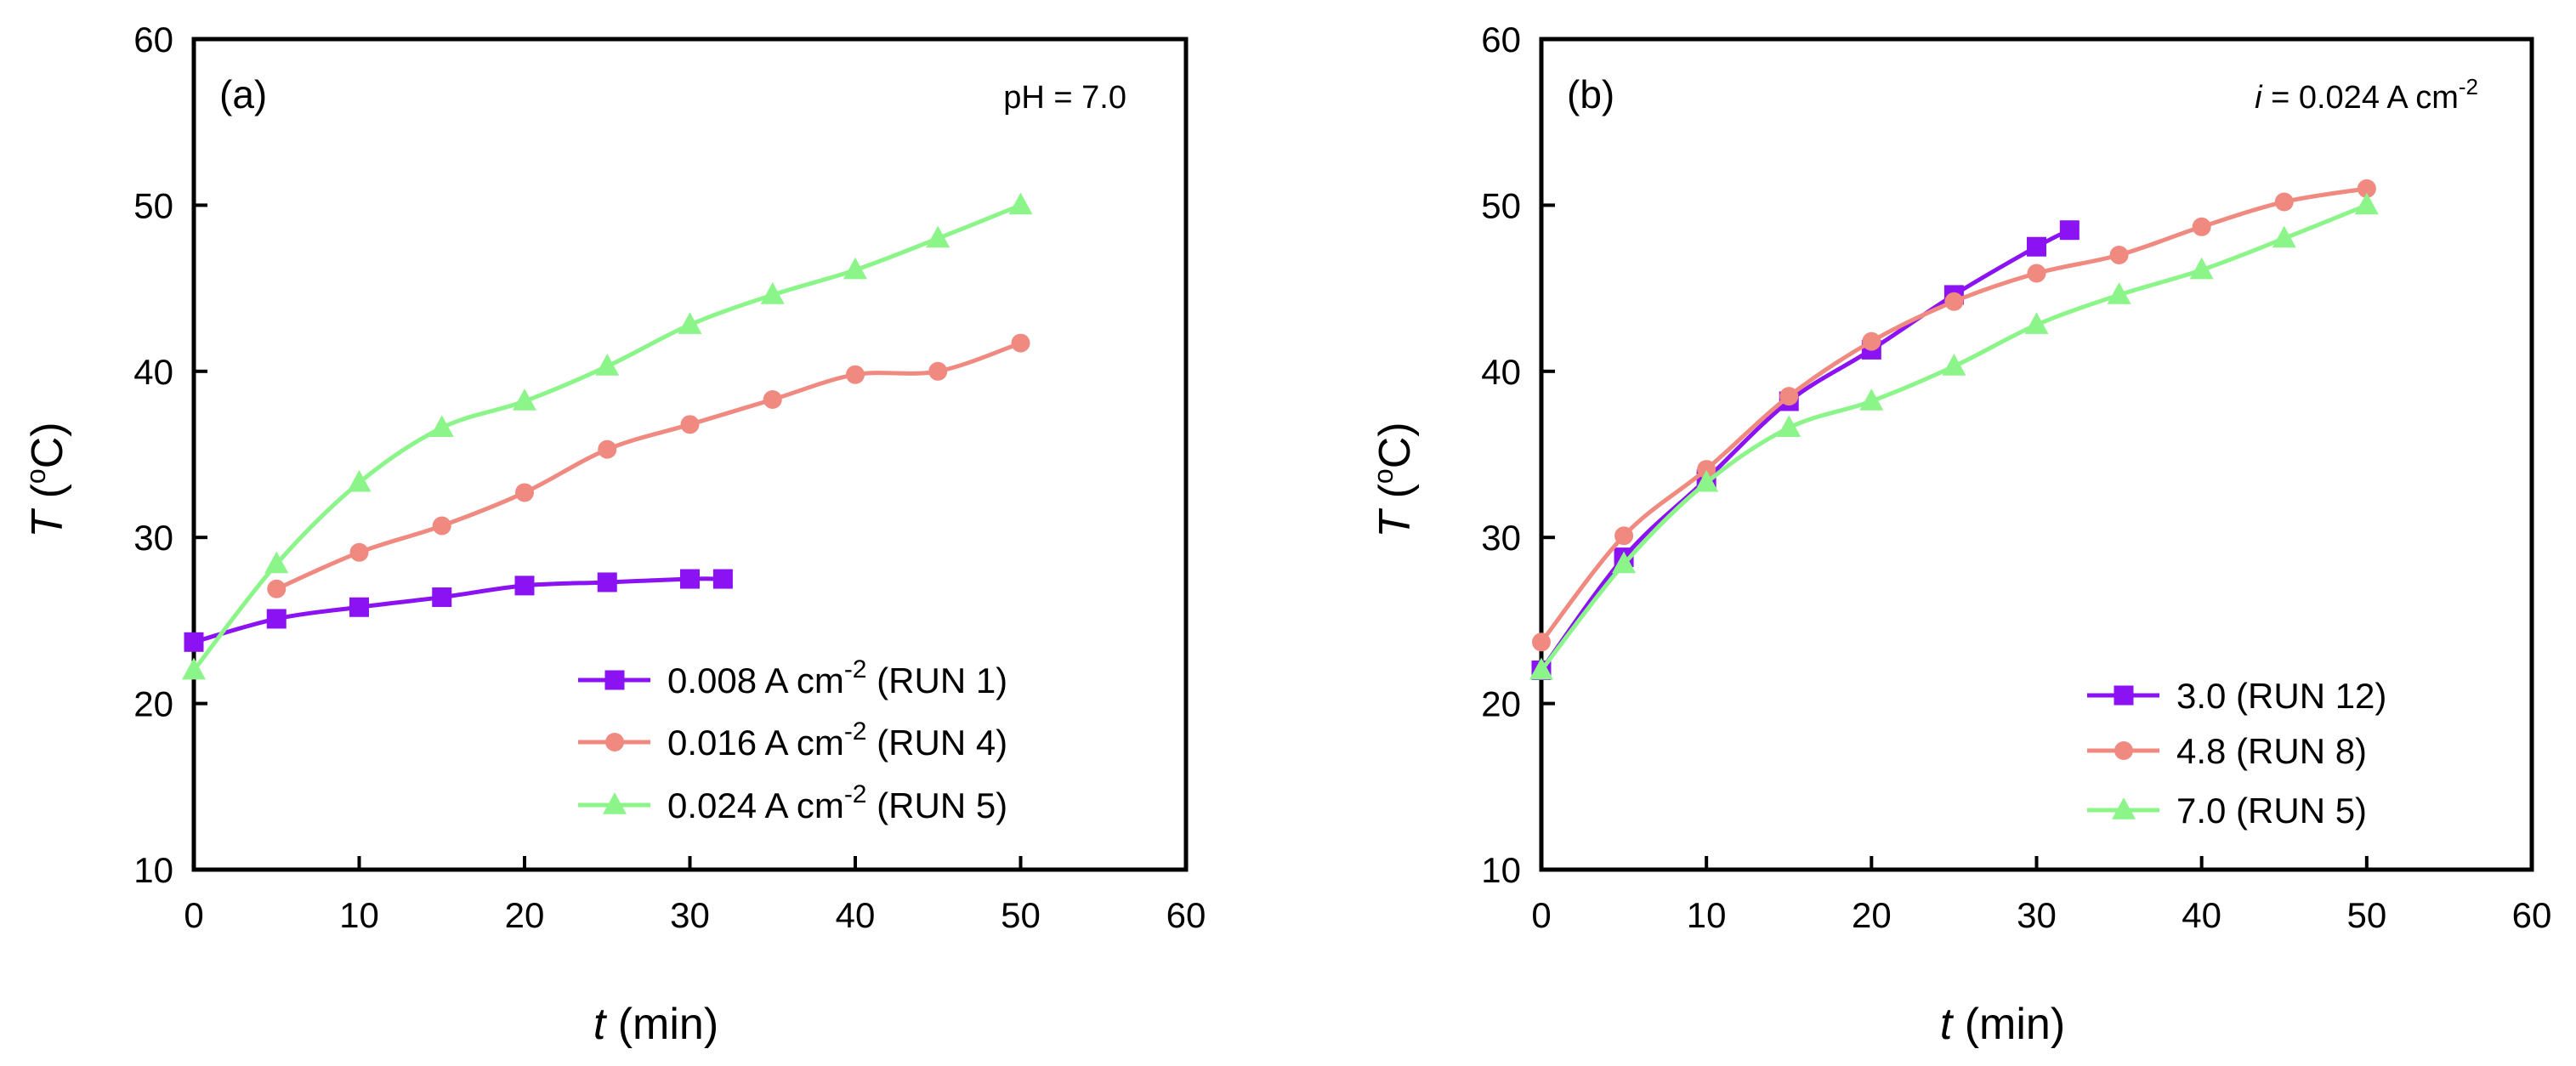  Describe the element at coordinates (243, 94) in the screenshot. I see `panel-label: (a)` at that location.